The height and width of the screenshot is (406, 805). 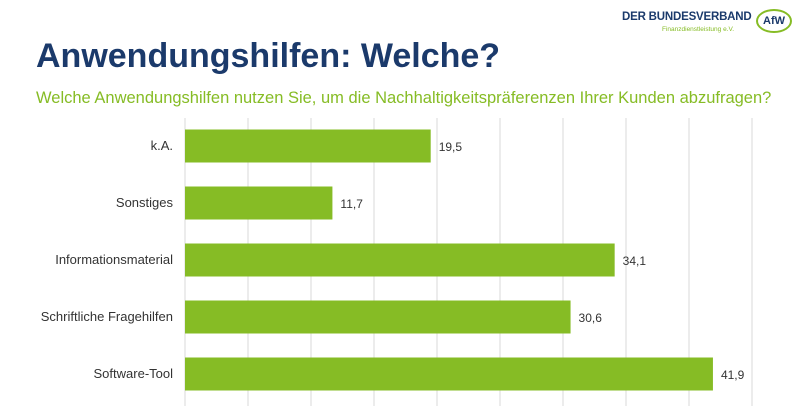 What do you see at coordinates (591, 318) in the screenshot?
I see `data-label: 30,6` at bounding box center [591, 318].